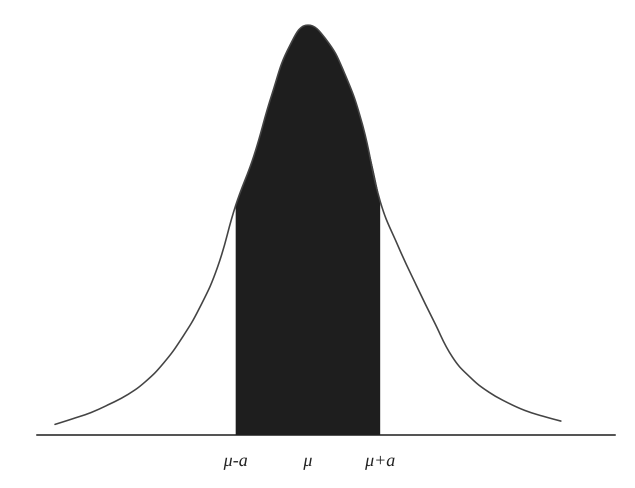 This screenshot has width=635, height=488. Describe the element at coordinates (235, 460) in the screenshot. I see `x-tick-label: μ-a` at that location.